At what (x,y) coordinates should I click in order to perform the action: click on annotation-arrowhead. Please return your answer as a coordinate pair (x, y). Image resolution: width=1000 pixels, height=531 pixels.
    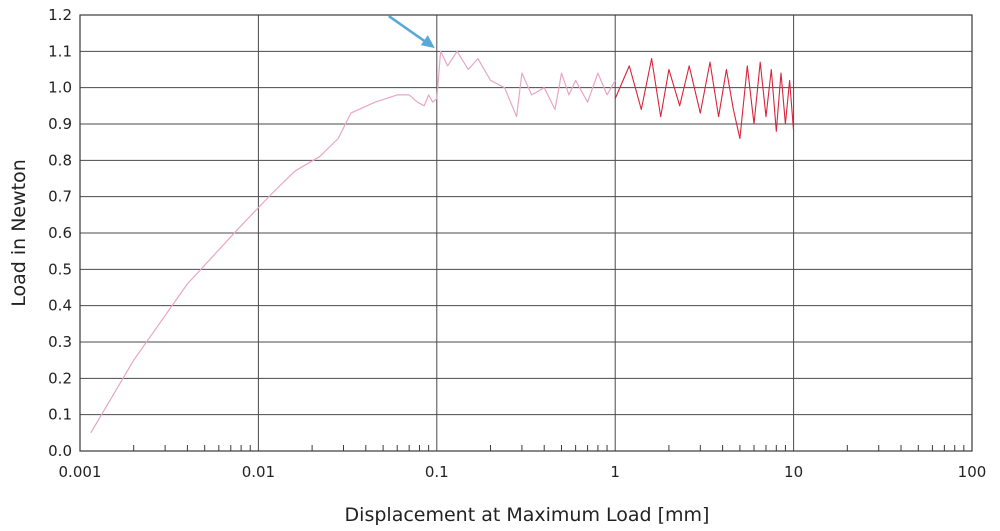
    Looking at the image, I should click on (427, 42).